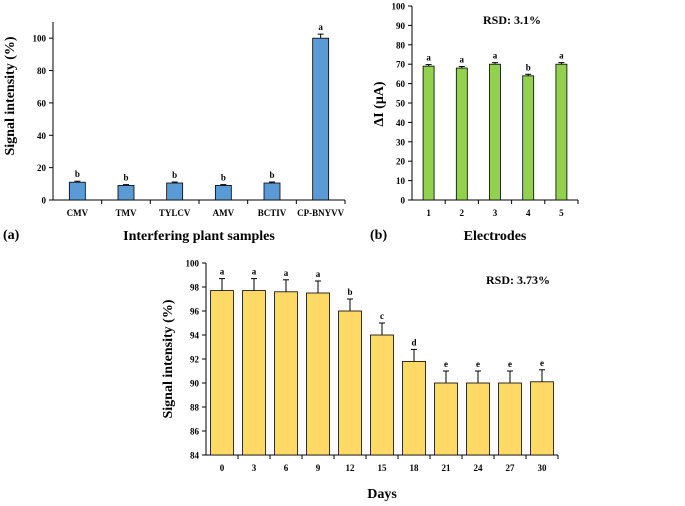  Describe the element at coordinates (195, 432) in the screenshot. I see `y-tick-label: 86` at that location.